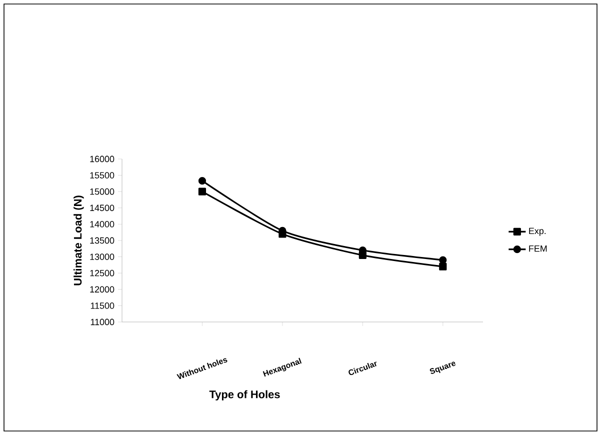  What do you see at coordinates (102, 322) in the screenshot?
I see `y-tick-label: 11000` at bounding box center [102, 322].